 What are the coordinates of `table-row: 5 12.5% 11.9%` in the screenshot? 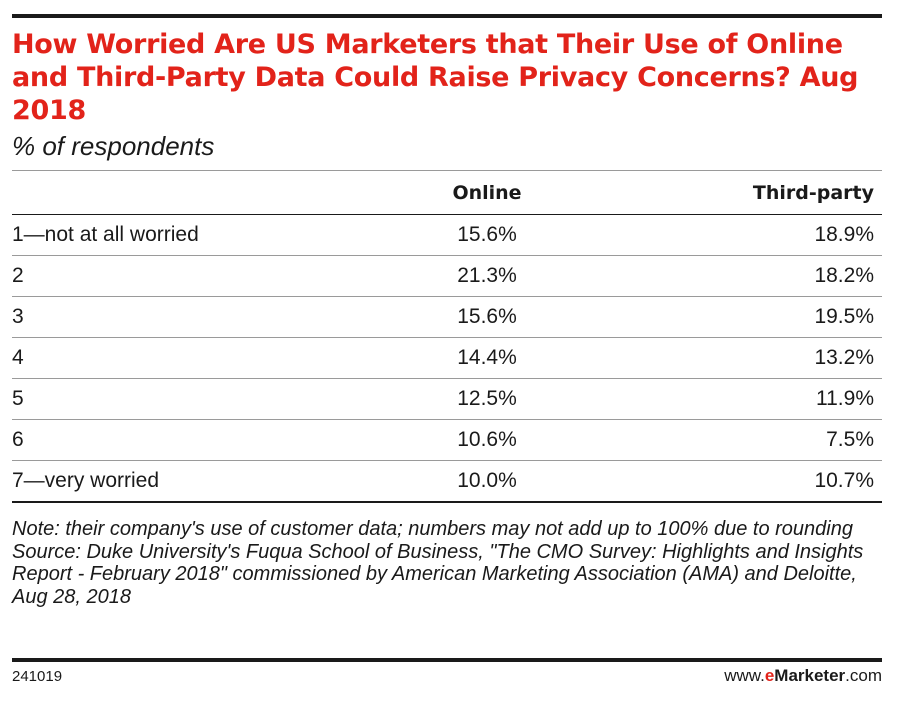 It's located at (447, 399).